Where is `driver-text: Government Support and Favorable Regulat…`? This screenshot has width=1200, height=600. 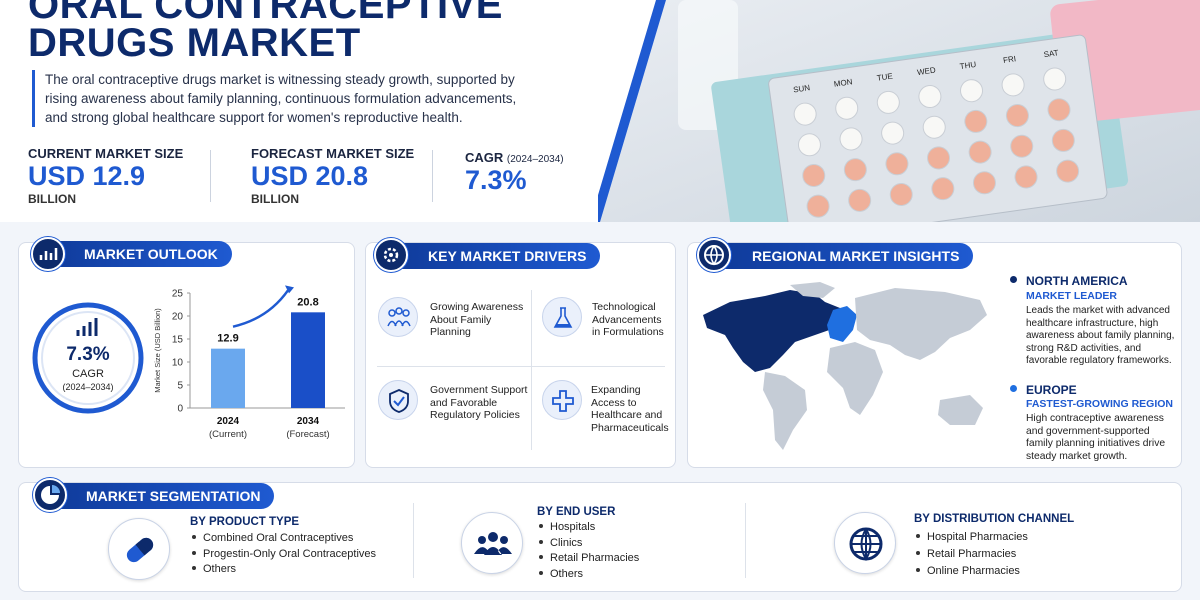
driver-text: Government Support and Favorable Regulat… is located at coordinates (479, 402).